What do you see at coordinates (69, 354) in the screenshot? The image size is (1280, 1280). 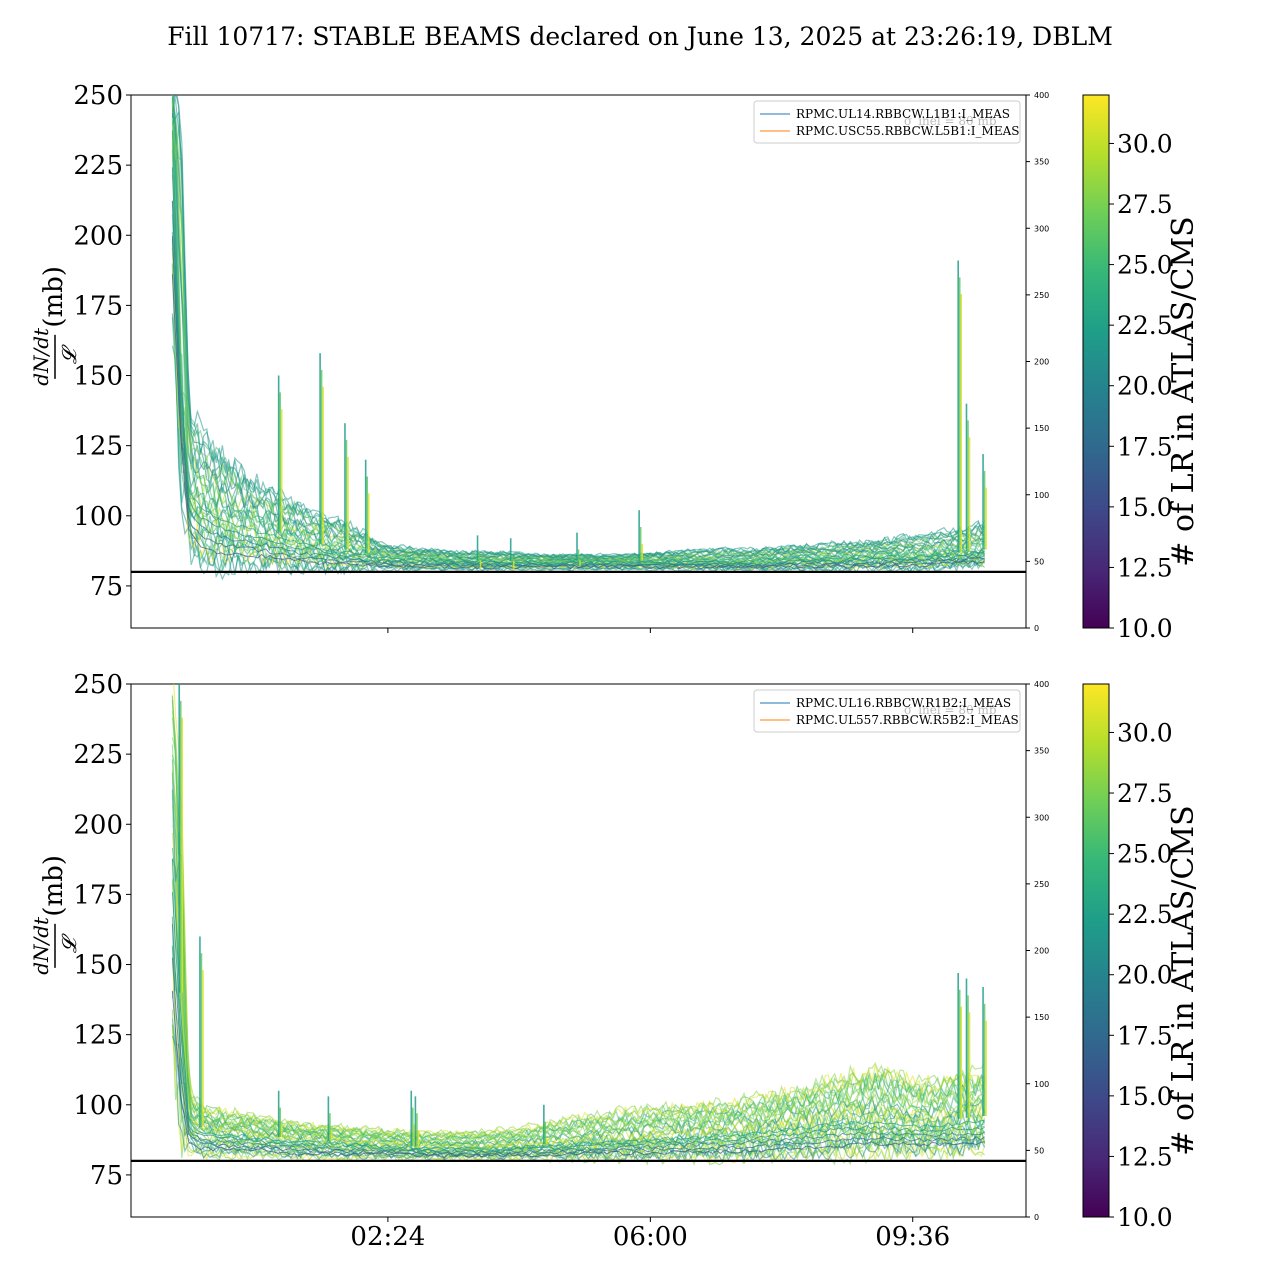 I see `top-ylabel-denominator: 𝓛` at bounding box center [69, 354].